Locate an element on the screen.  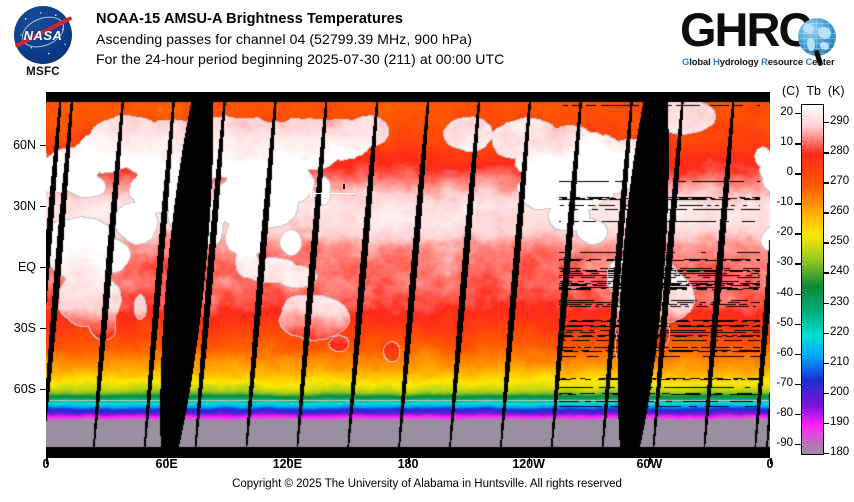
colorbar-raster is located at coordinates (812, 279).